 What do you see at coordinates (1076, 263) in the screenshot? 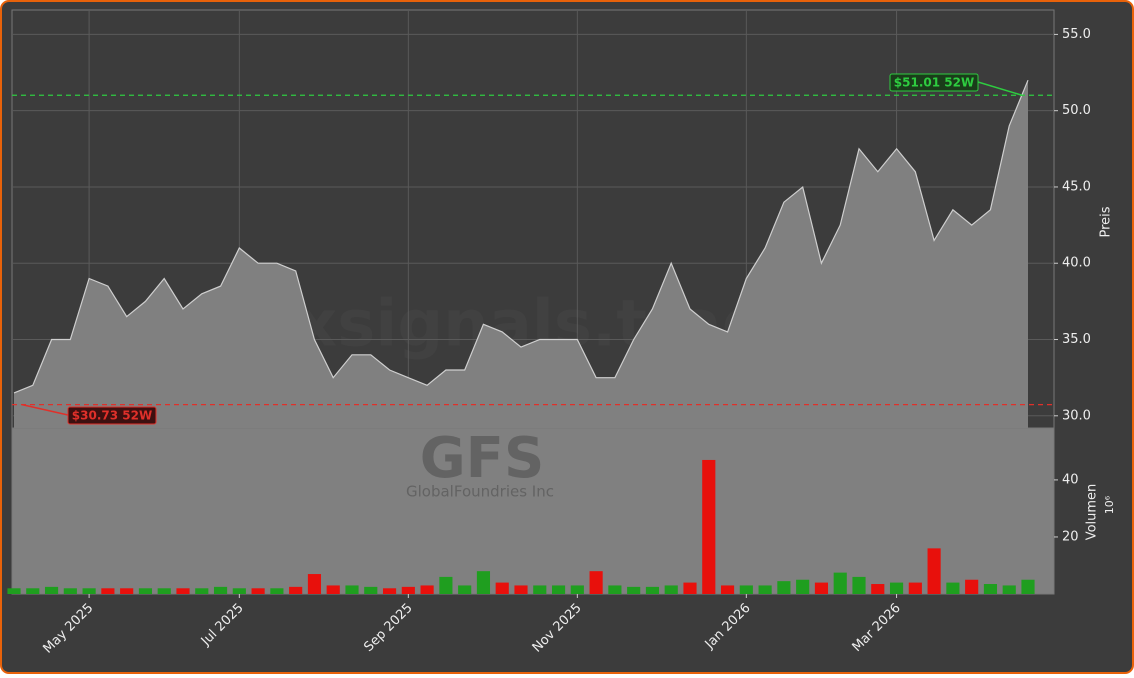
I see `y-tick-label: 40.0` at bounding box center [1076, 263].